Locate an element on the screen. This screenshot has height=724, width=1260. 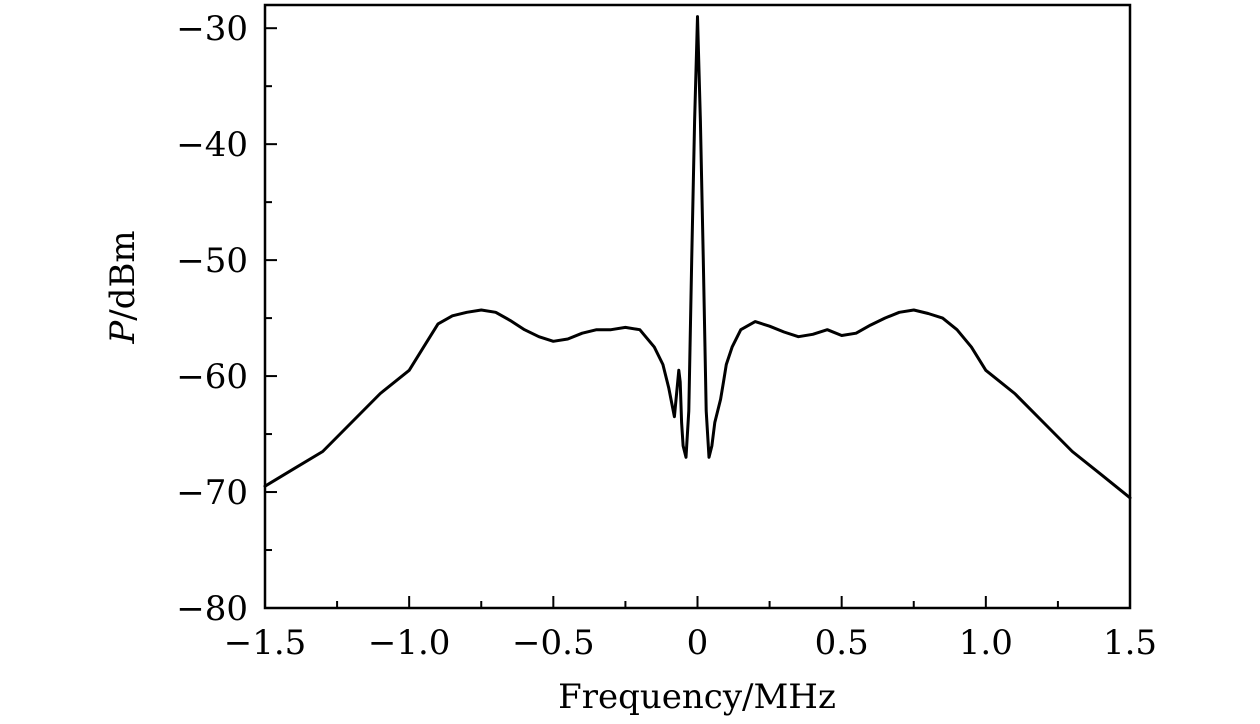
x-tick-label: 1.0 is located at coordinates (986, 643).